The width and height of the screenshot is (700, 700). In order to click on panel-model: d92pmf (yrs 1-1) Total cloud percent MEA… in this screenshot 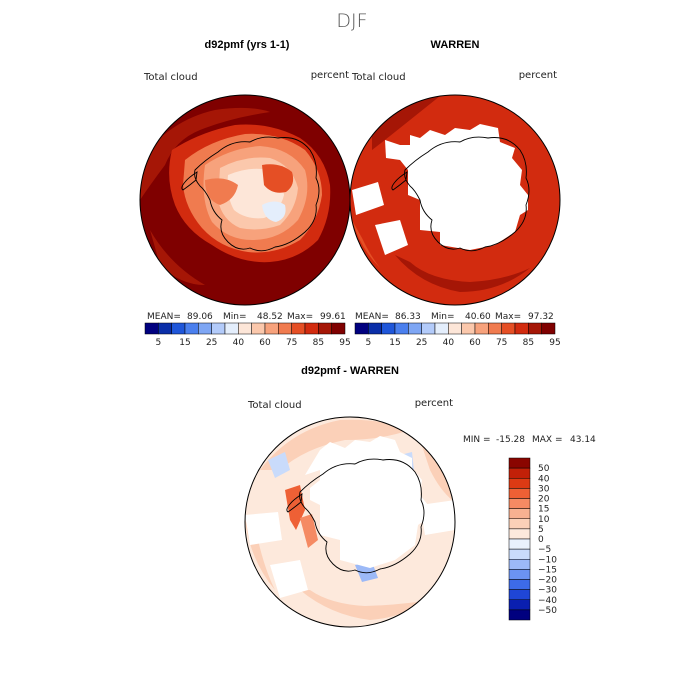, I will do `click(245, 193)`.